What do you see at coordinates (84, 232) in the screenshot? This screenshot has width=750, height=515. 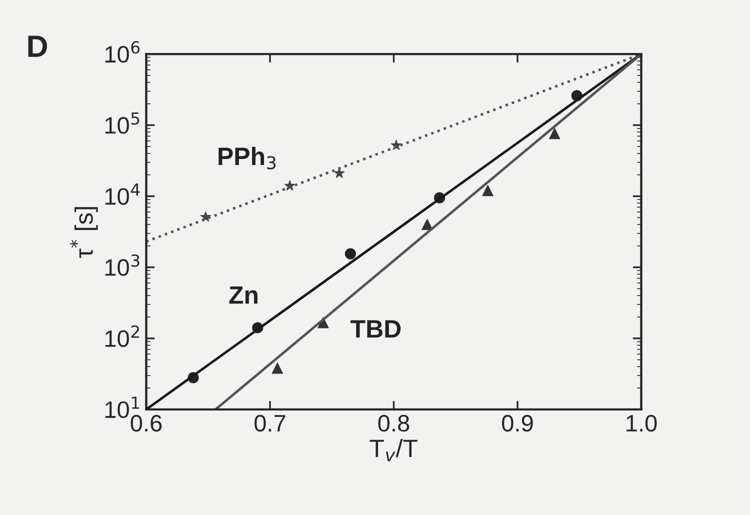 I see `y-axis-title: τ$^{*}$ [s]` at bounding box center [84, 232].